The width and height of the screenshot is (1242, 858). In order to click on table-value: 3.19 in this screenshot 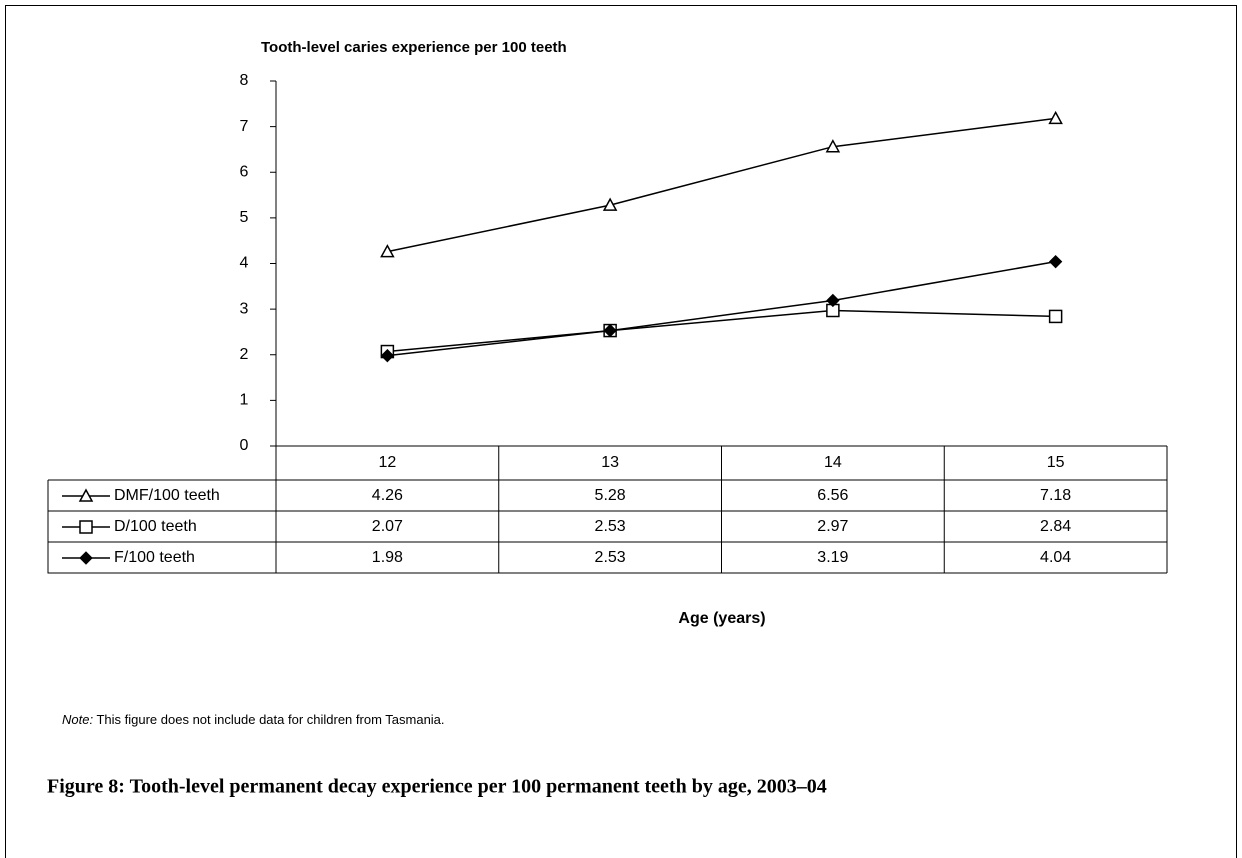, I will do `click(832, 557)`.